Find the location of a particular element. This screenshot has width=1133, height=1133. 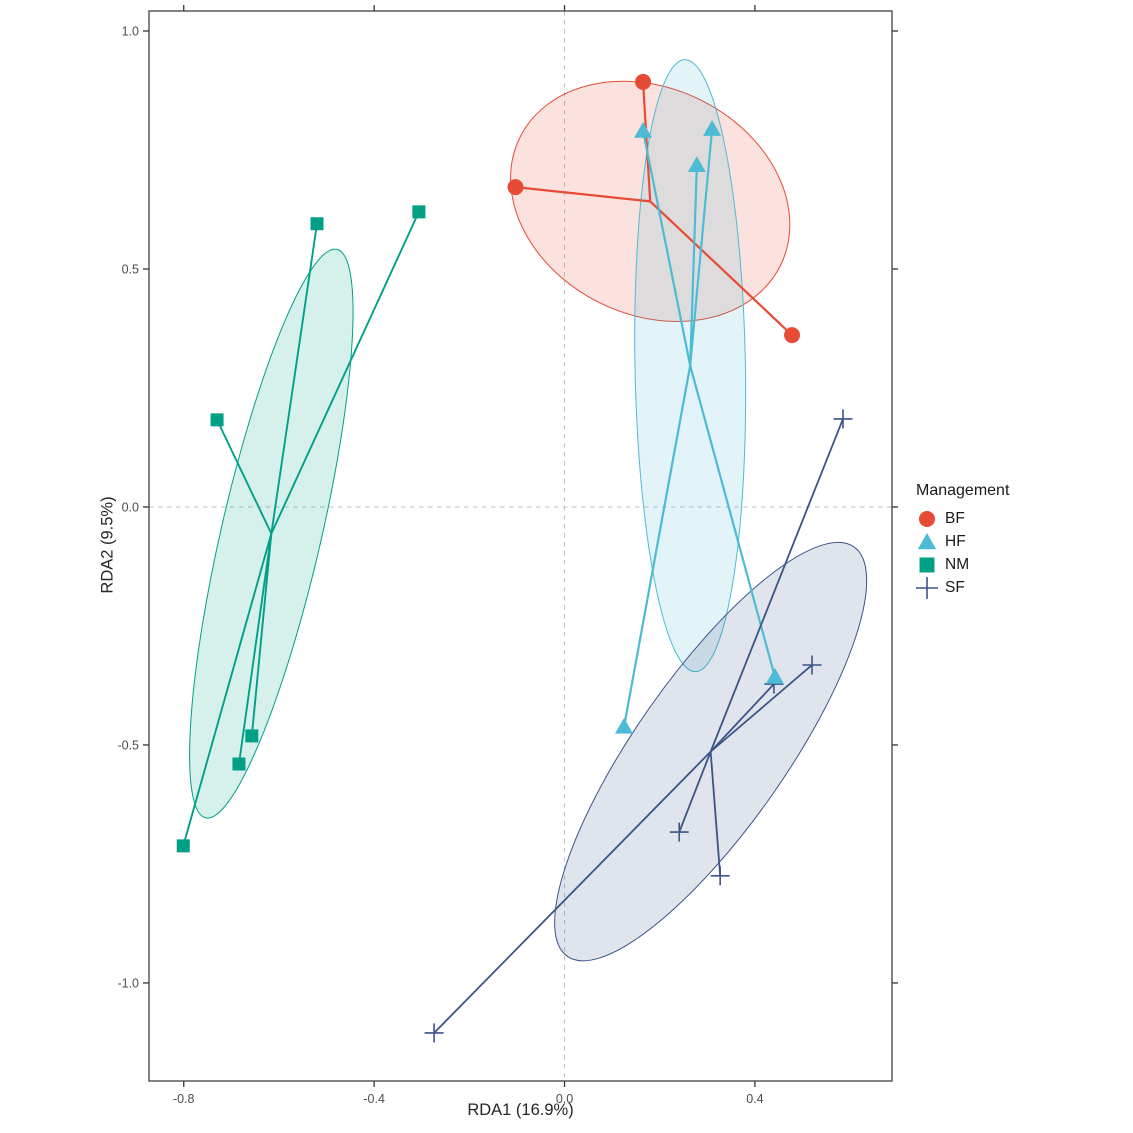

x-tick-label: -0.4 is located at coordinates (374, 1099).